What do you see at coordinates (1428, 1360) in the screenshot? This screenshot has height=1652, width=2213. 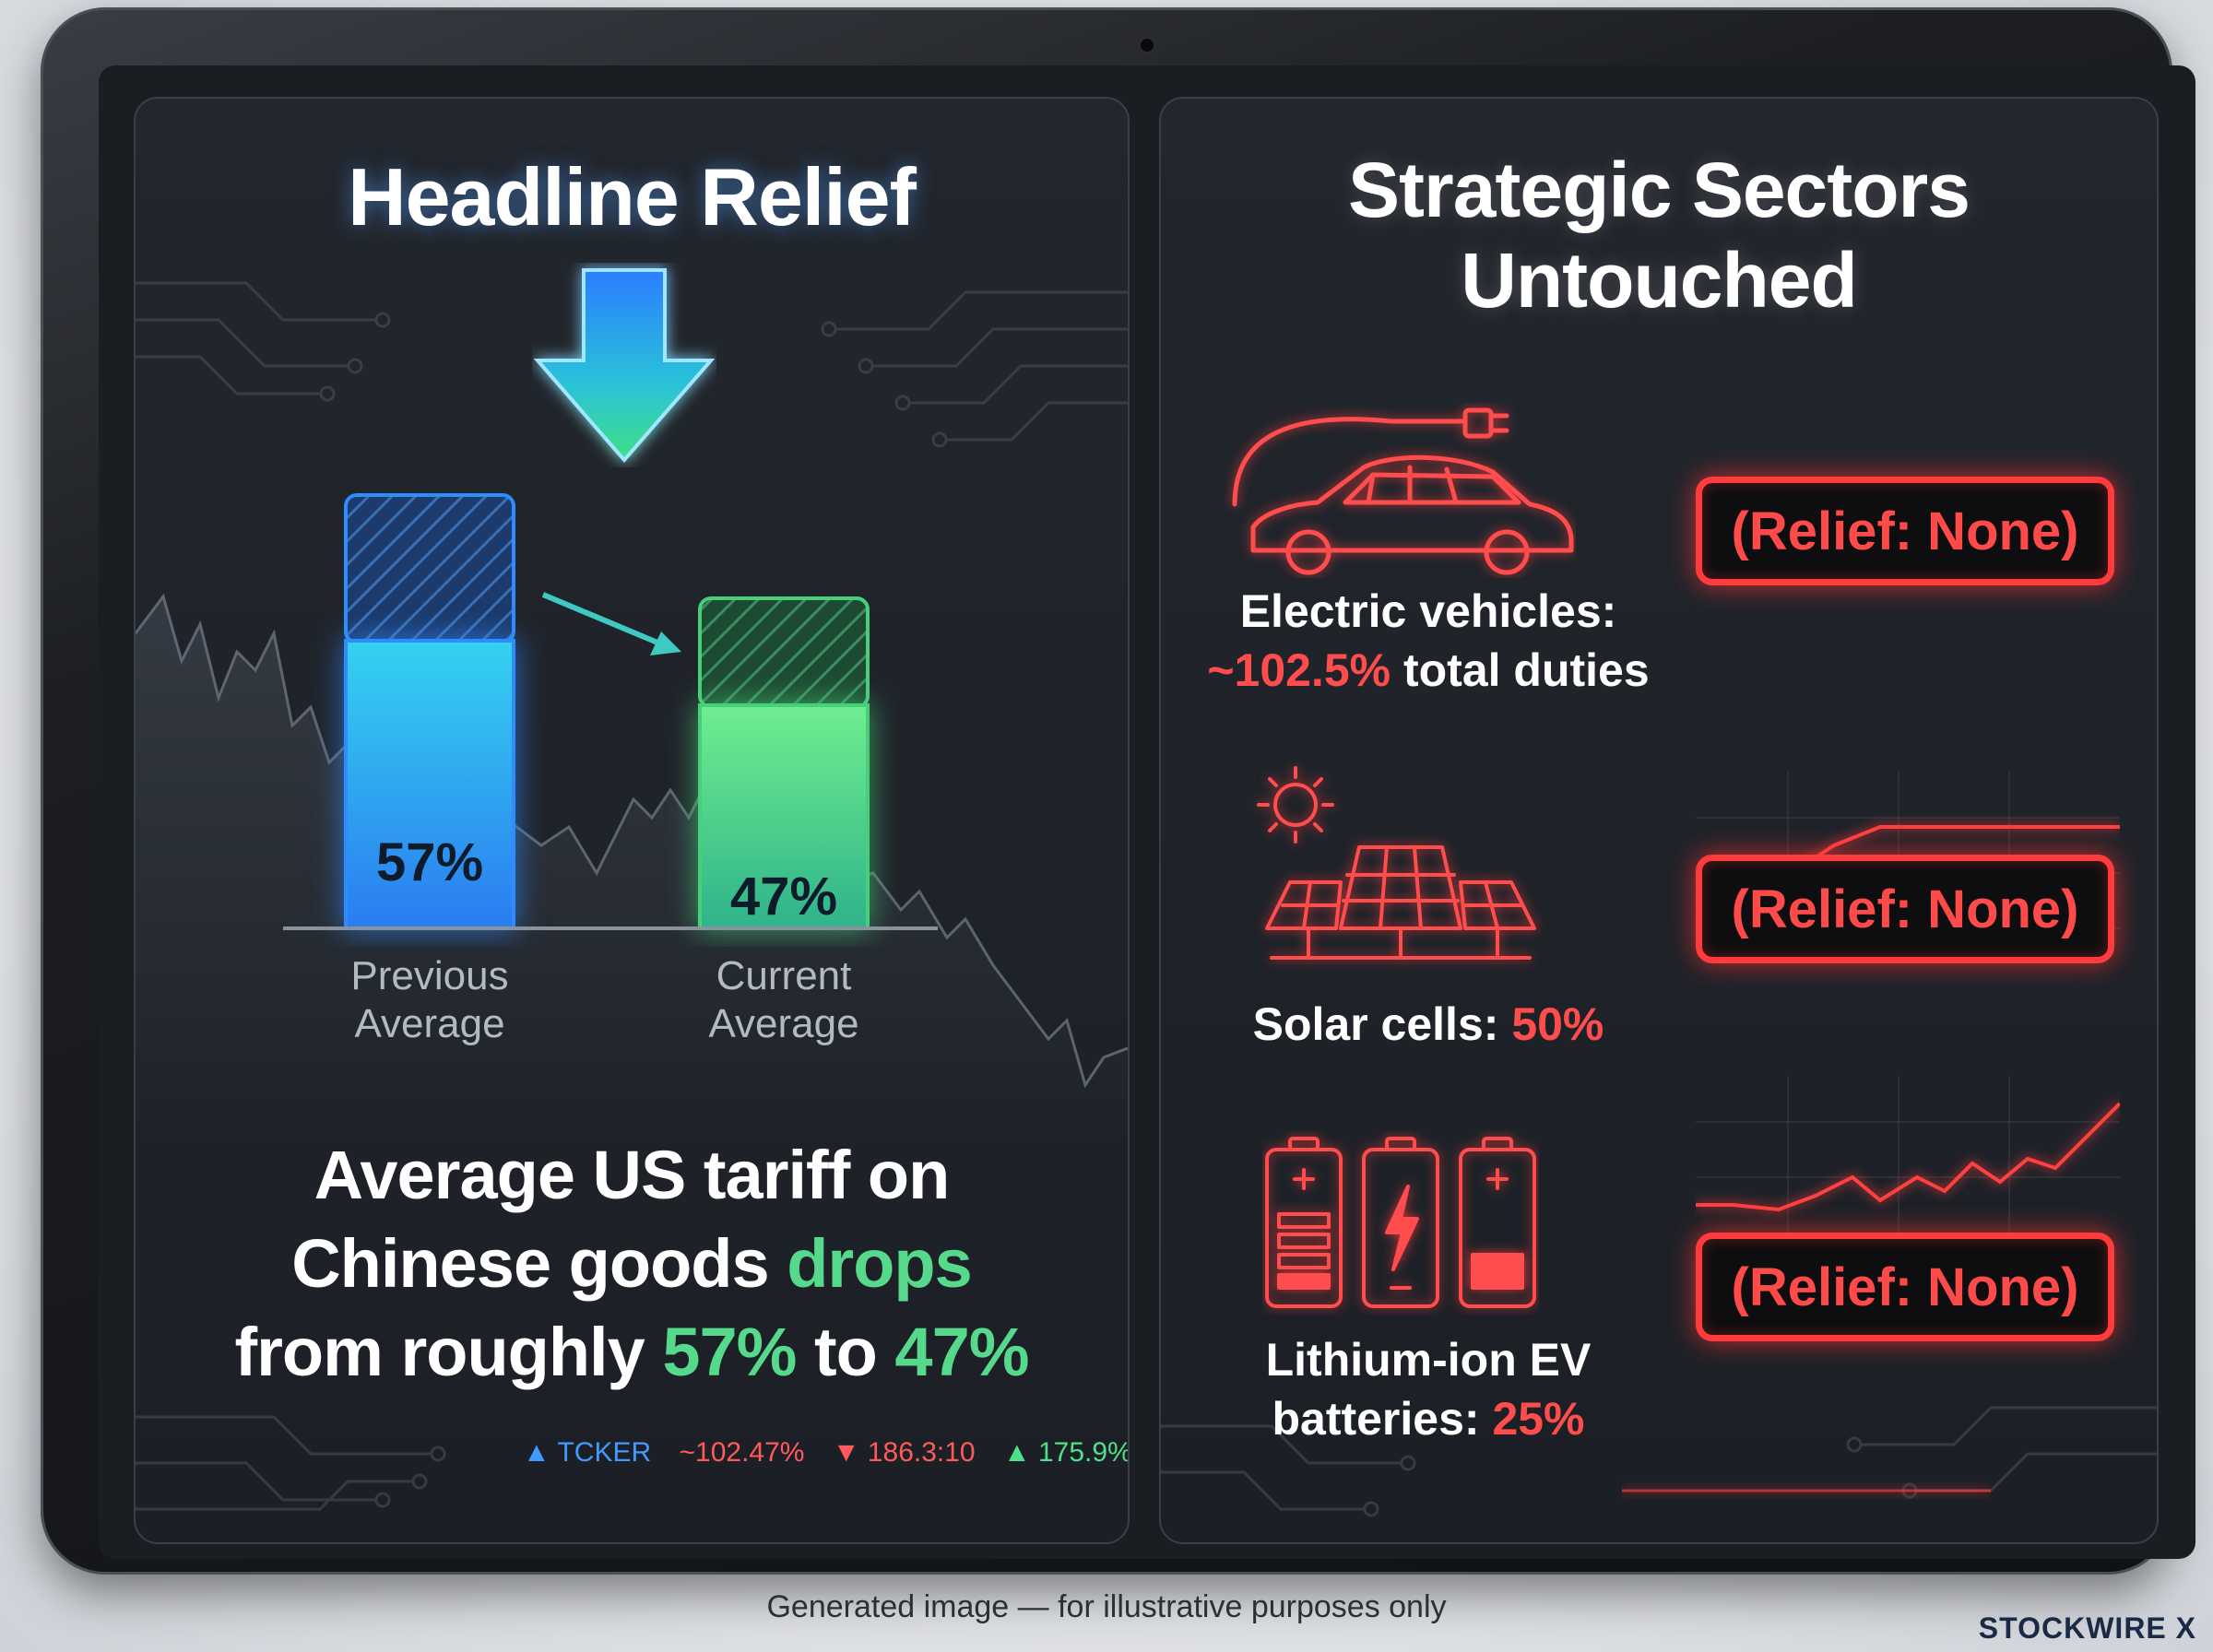 I see `sector-label-line: Lithium-ion EV` at bounding box center [1428, 1360].